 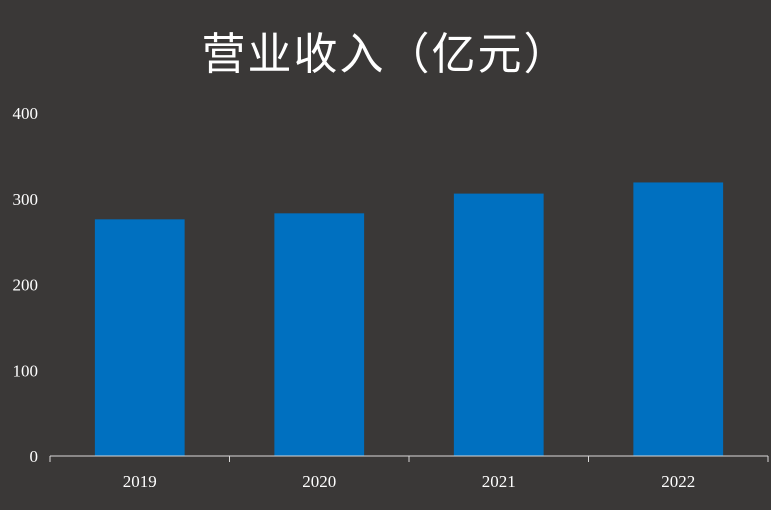 I want to click on x-tick-label: 2020, so click(x=319, y=481).